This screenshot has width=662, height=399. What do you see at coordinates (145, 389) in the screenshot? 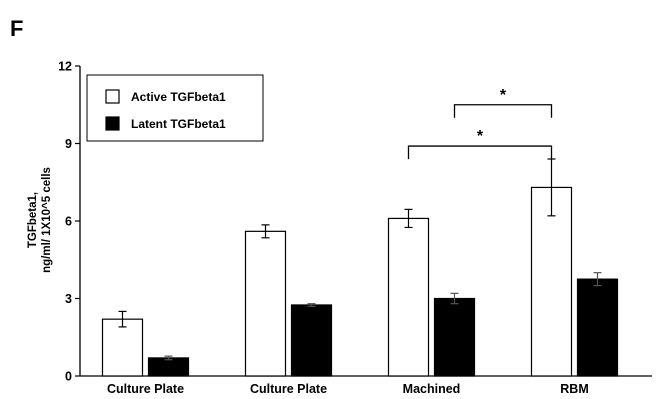
I see `x-tick-label-0: Culture Plate` at bounding box center [145, 389].